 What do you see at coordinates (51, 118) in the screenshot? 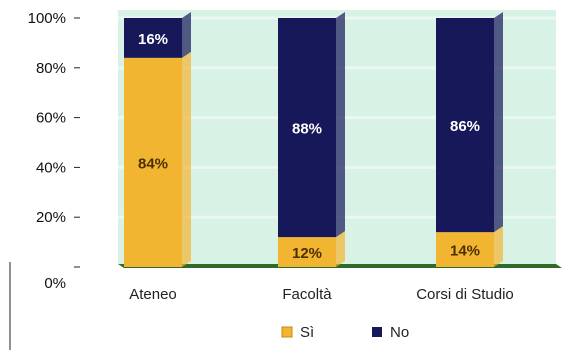
I see `y-tick-label: 60%` at bounding box center [51, 118].